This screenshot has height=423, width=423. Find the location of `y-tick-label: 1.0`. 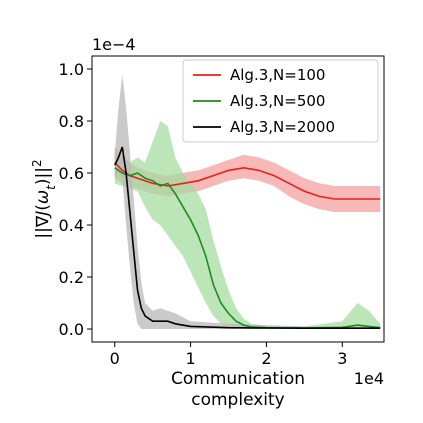

y-tick-label: 1.0 is located at coordinates (71, 69).